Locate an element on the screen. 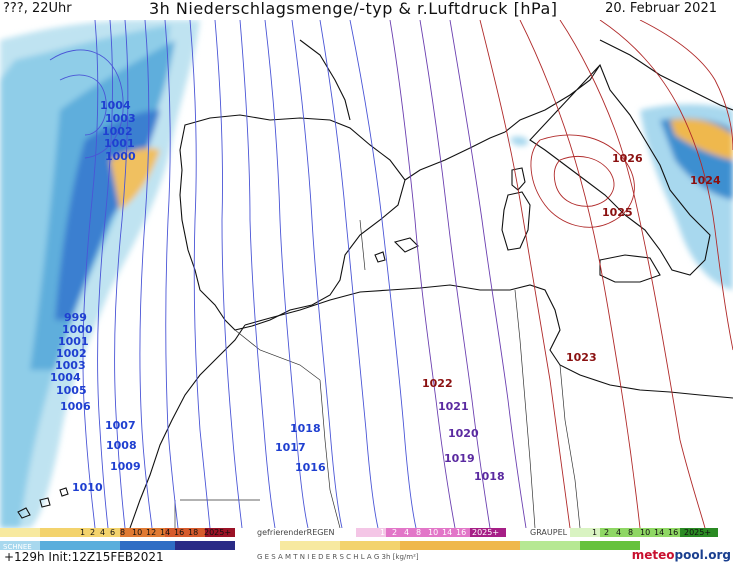  pressure-label: 999 is located at coordinates (75, 317).